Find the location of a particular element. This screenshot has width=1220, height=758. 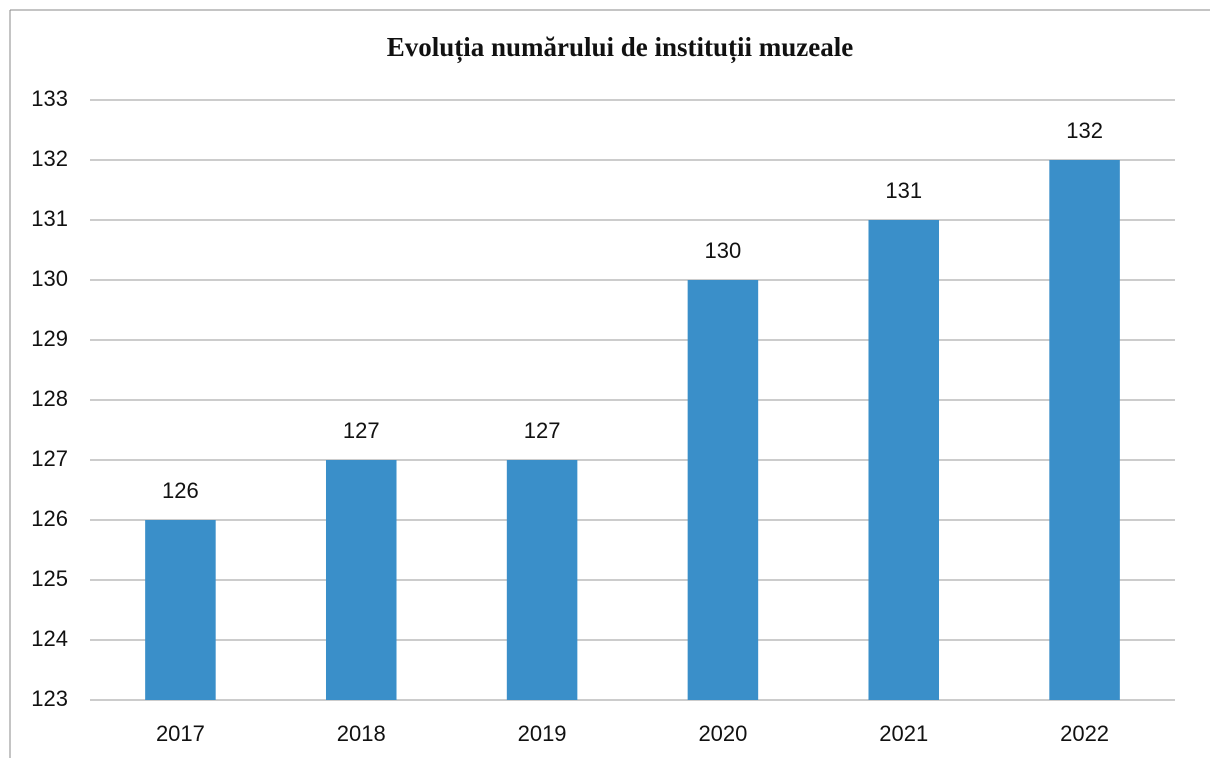

y-tick-label: 125 is located at coordinates (49, 578).